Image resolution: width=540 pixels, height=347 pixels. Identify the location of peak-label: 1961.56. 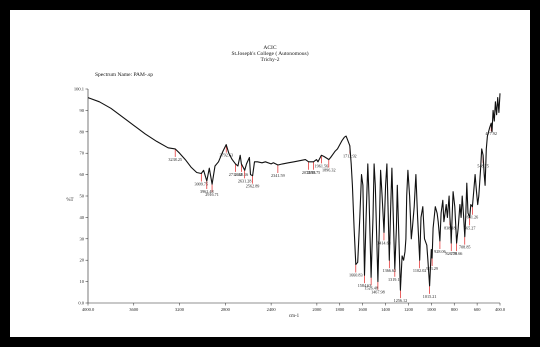
(322, 165).